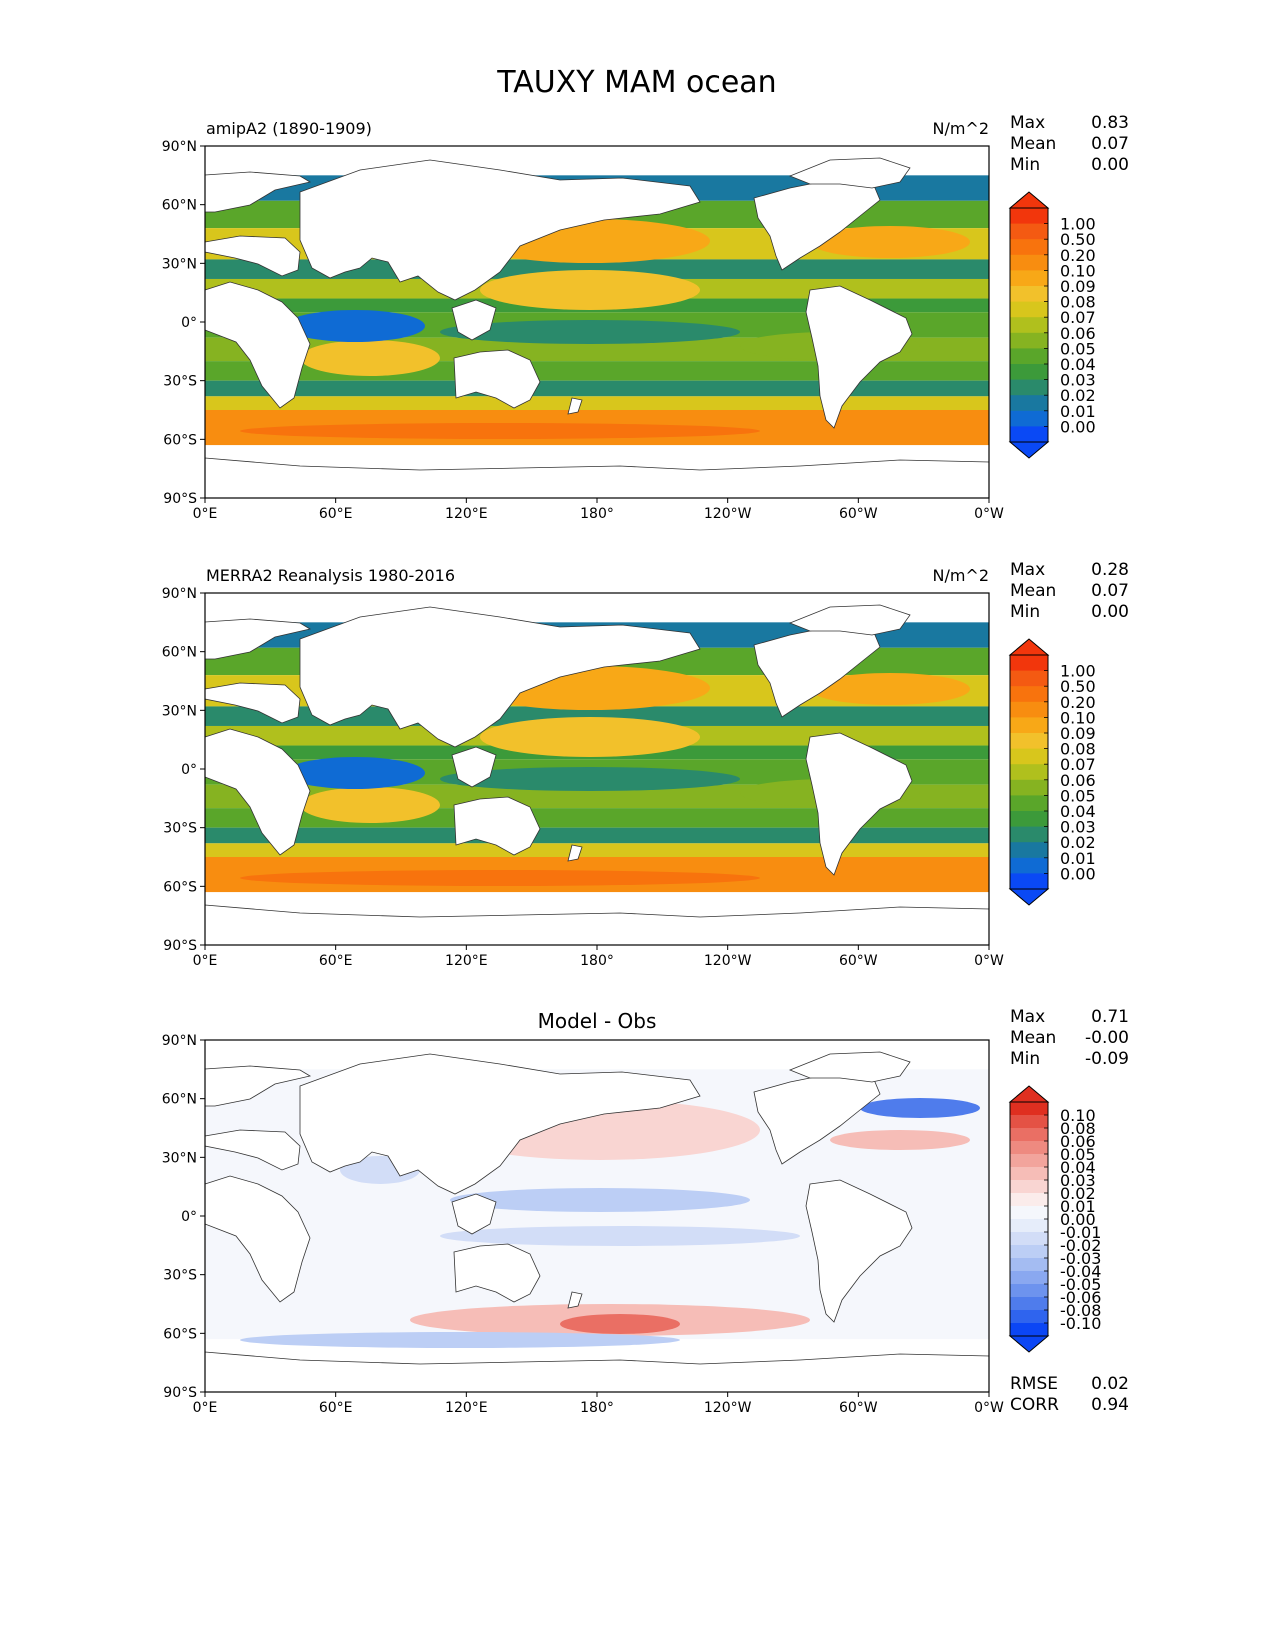  Describe the element at coordinates (597, 850) in the screenshot. I see `field-band` at that location.